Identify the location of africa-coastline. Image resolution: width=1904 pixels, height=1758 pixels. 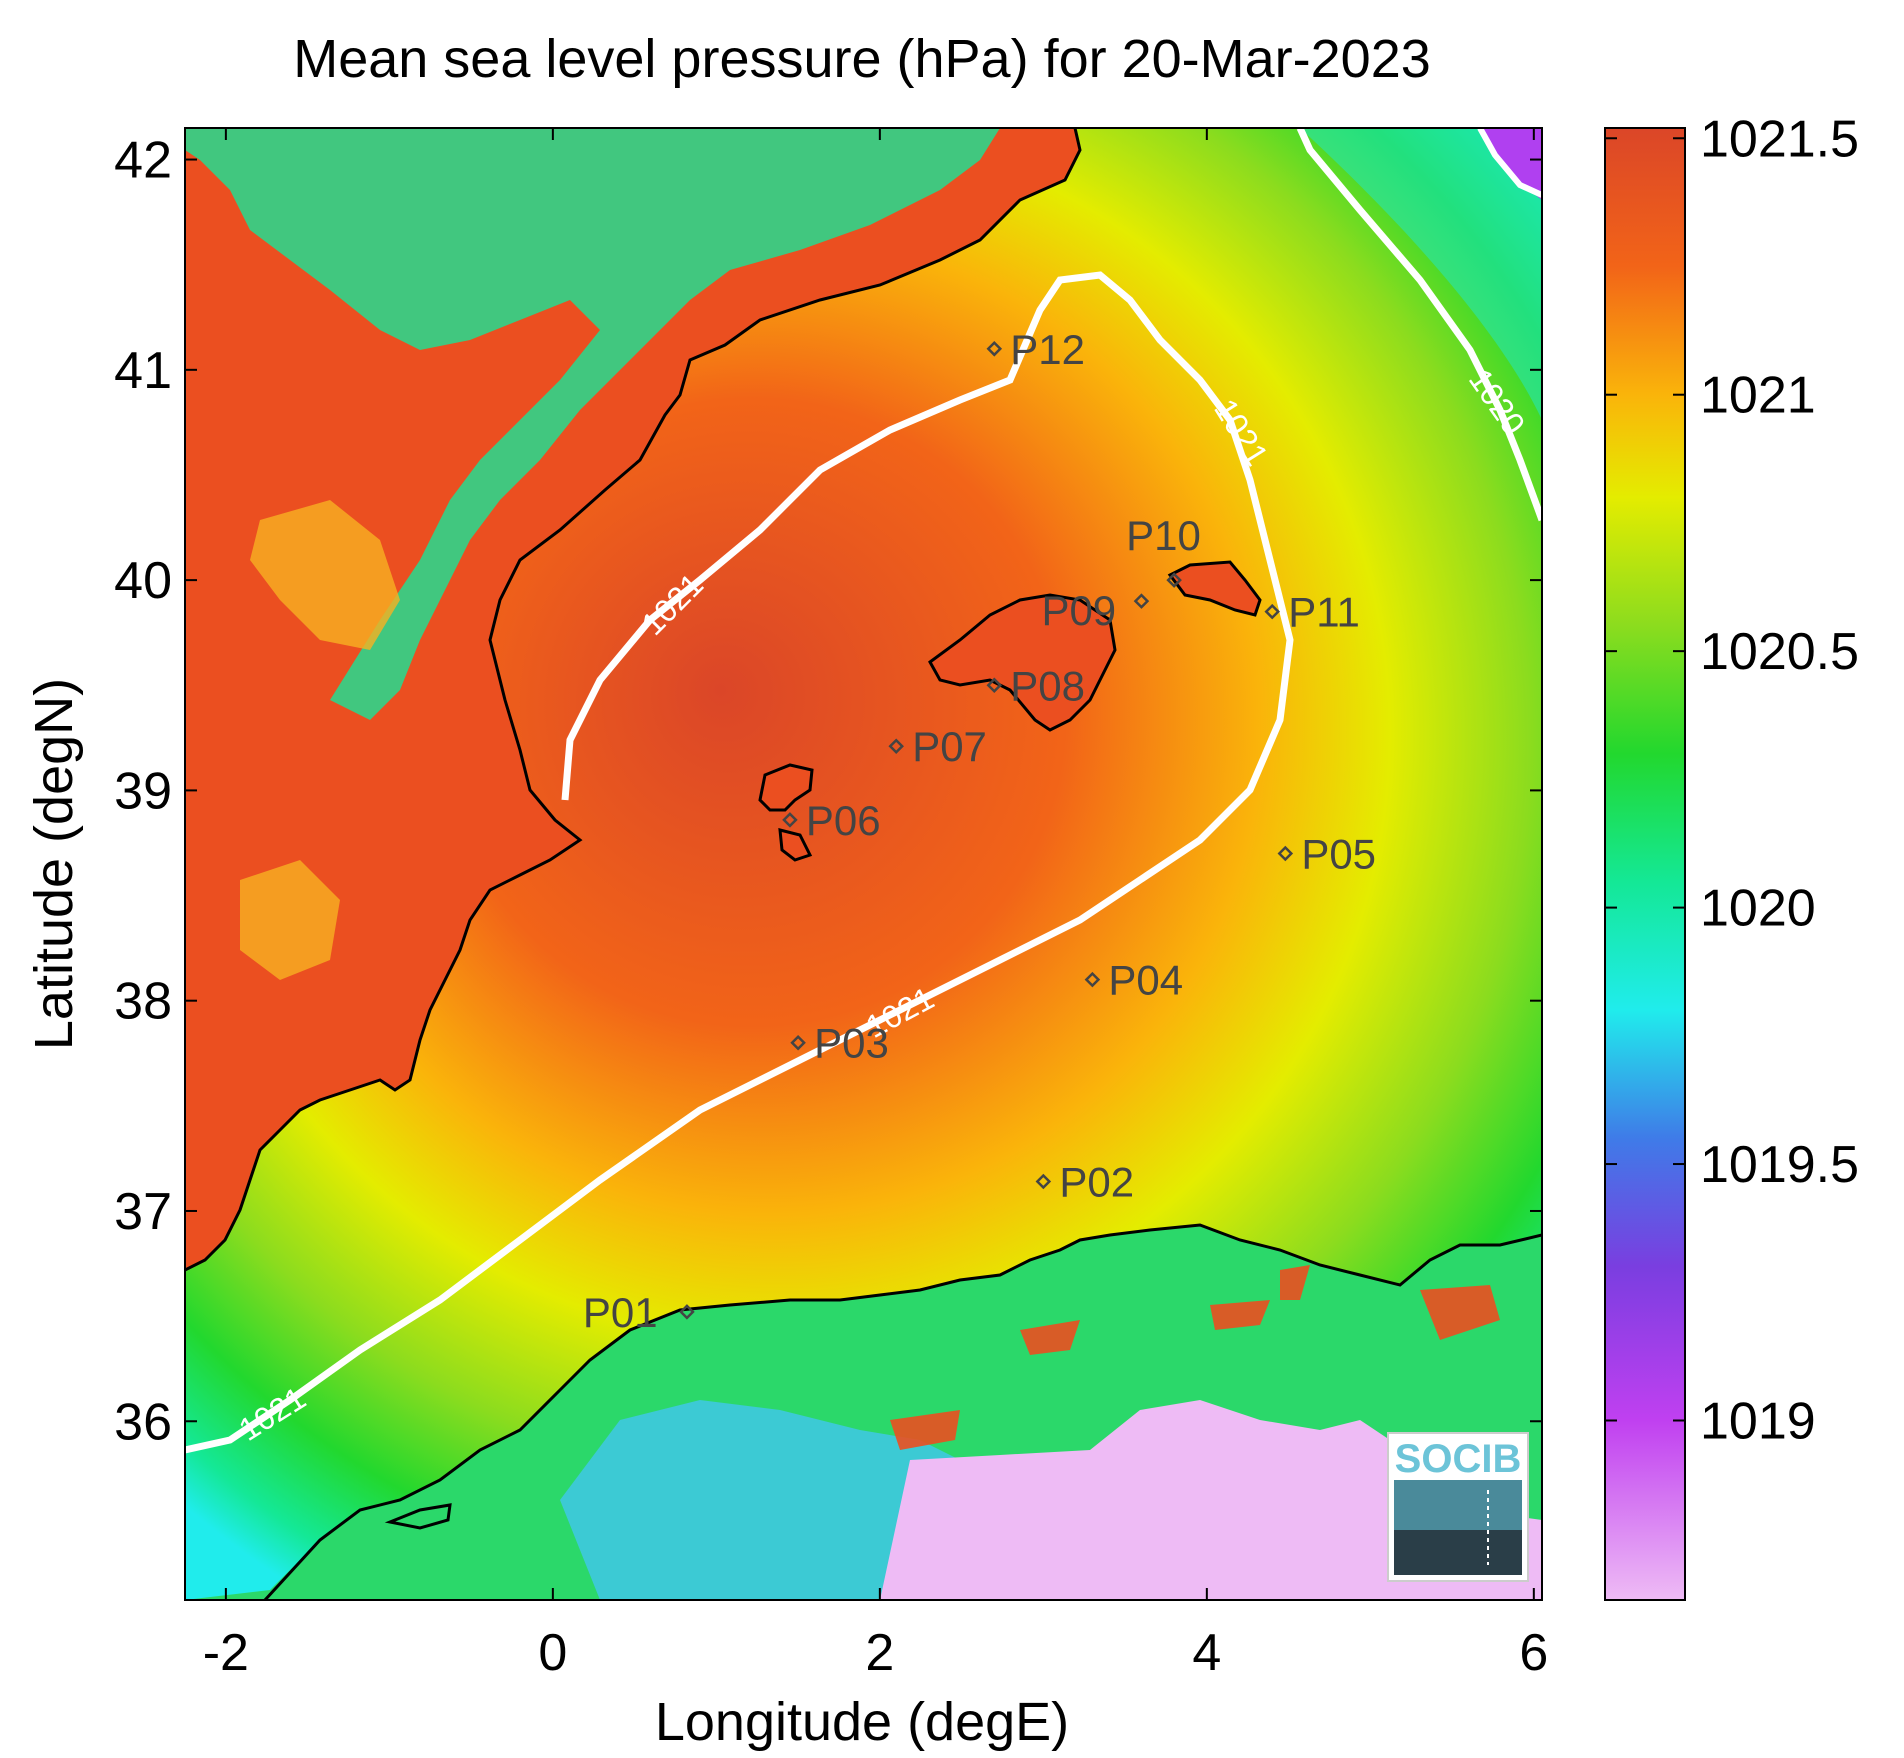
(902, 1411).